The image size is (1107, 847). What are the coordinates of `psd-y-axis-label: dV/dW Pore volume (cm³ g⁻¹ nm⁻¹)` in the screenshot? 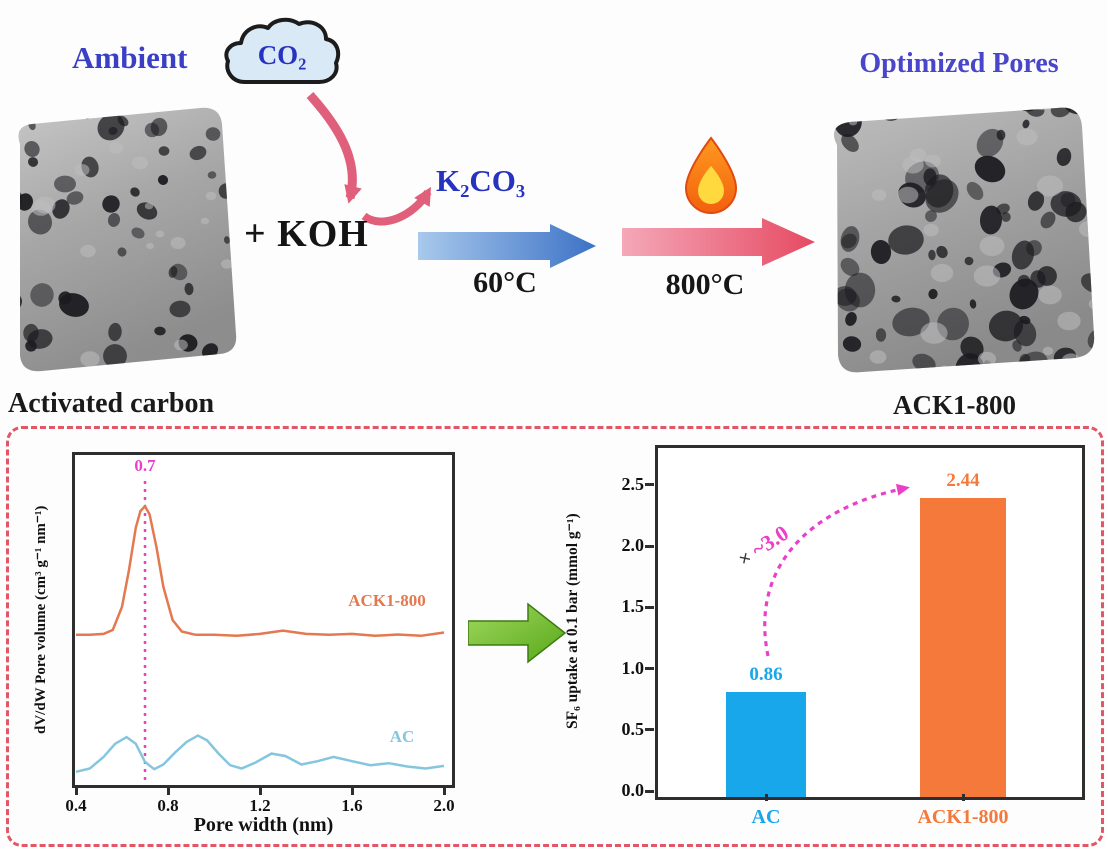 It's located at (41, 620).